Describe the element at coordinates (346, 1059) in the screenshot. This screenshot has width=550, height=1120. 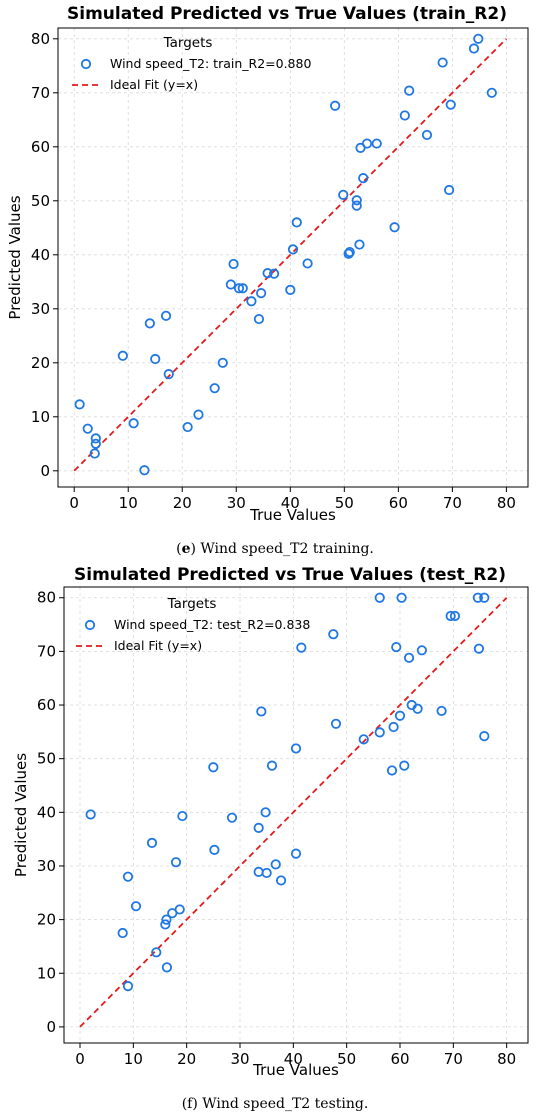
I see `x-tick-label: 50` at that location.